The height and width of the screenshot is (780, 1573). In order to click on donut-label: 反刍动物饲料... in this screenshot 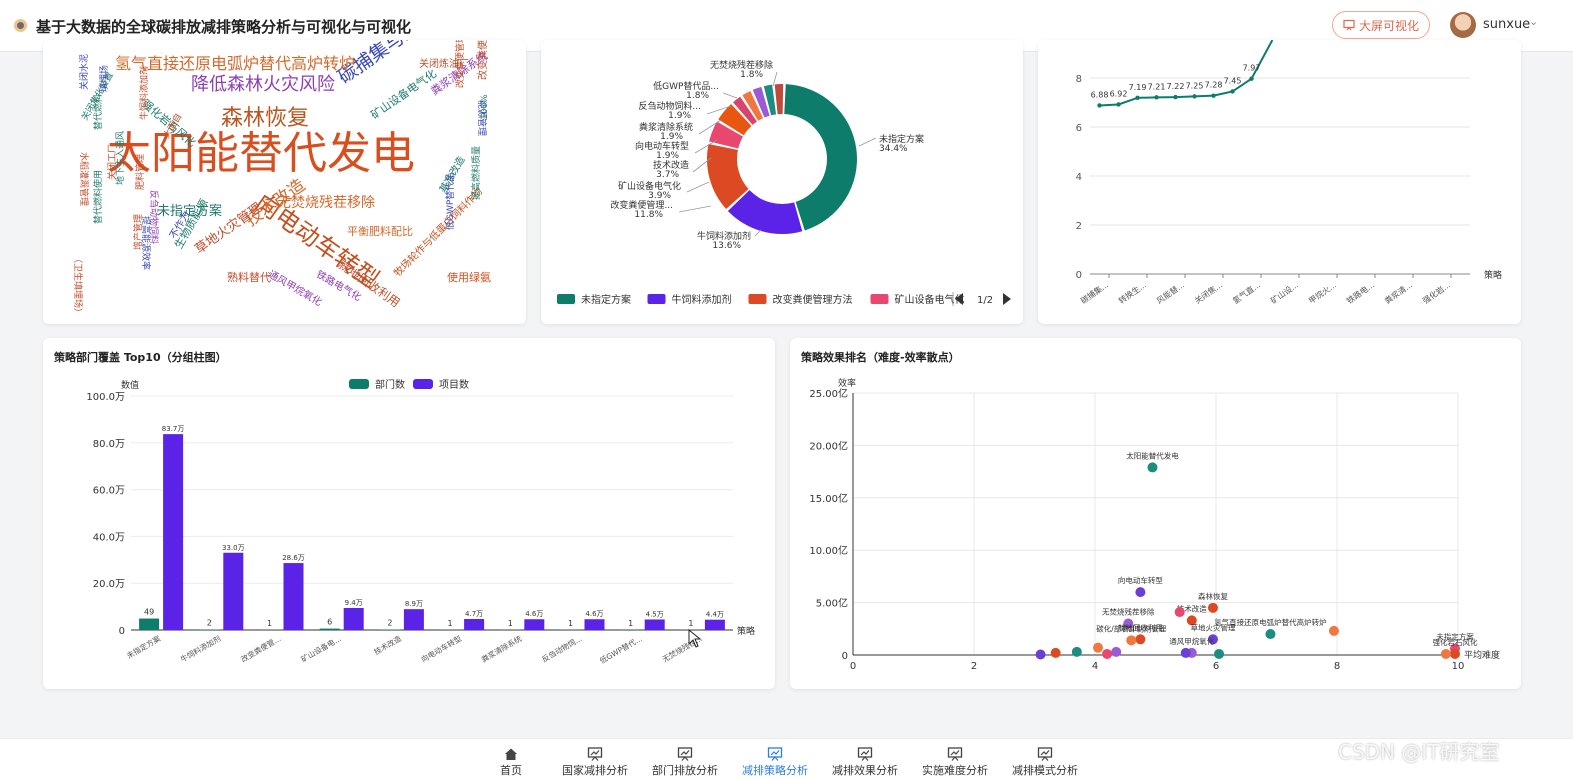, I will do `click(669, 106)`.